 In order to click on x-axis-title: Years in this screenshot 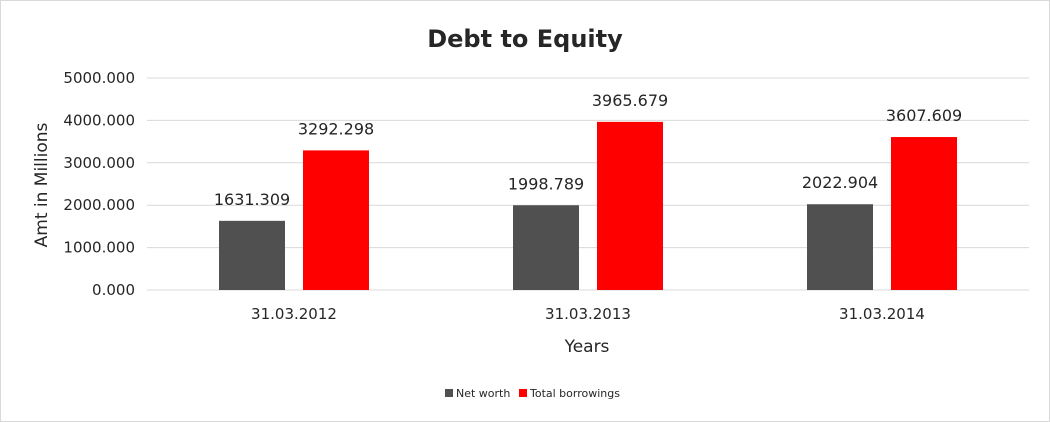, I will do `click(587, 347)`.